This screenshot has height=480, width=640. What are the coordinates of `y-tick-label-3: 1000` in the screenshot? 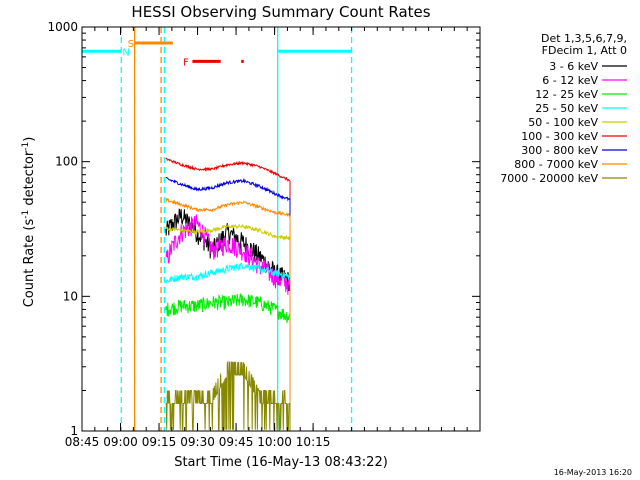 It's located at (62, 27).